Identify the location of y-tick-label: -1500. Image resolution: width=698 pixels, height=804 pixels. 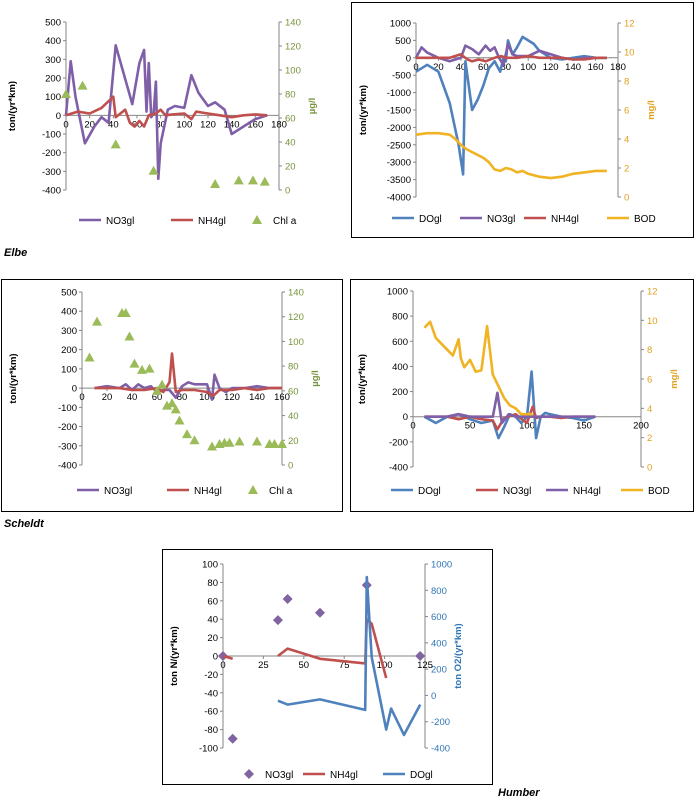
(399, 111).